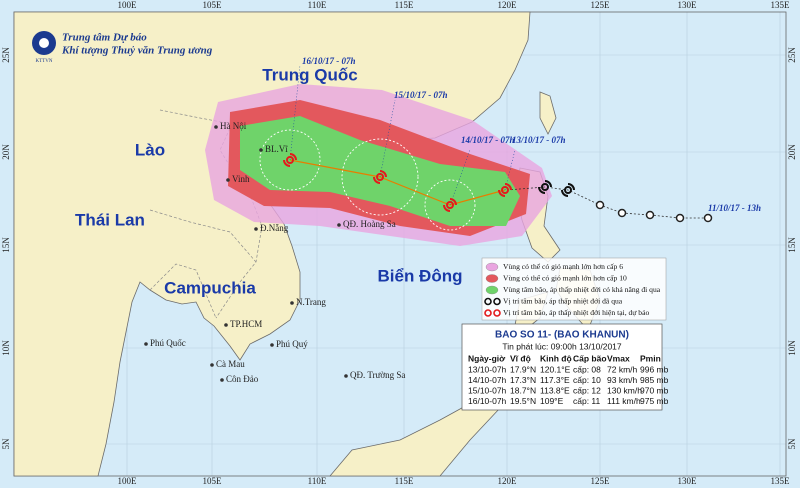  I want to click on lat-label: 25N, so click(792, 55).